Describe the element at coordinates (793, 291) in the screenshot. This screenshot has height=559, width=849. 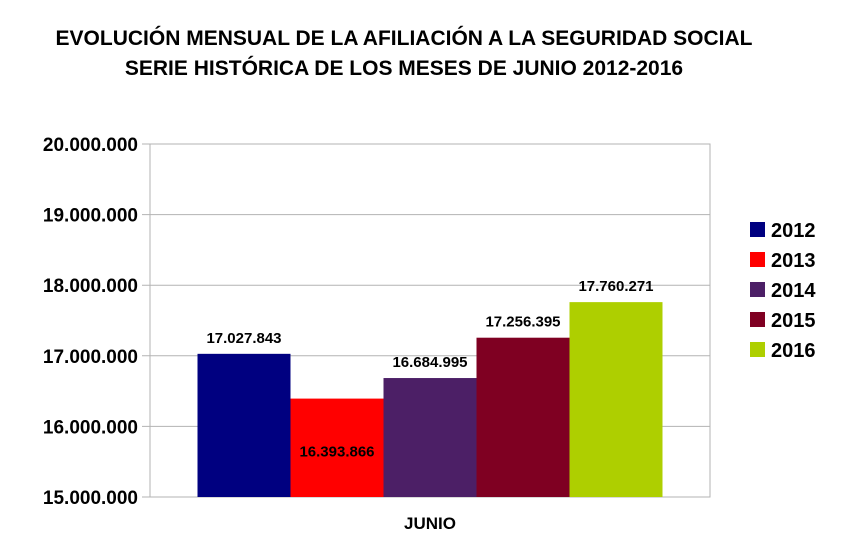
I see `legend-label-2014: 2014` at that location.